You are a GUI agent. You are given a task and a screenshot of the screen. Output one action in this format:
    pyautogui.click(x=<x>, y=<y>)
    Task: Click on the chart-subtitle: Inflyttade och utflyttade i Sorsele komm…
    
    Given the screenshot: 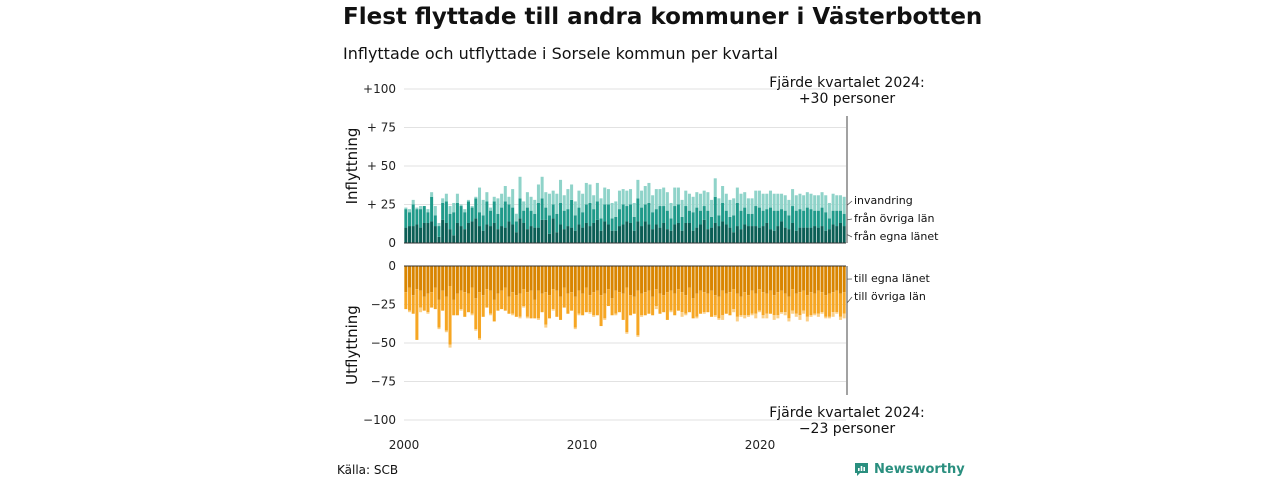 What is the action you would take?
    pyautogui.click(x=560, y=53)
    